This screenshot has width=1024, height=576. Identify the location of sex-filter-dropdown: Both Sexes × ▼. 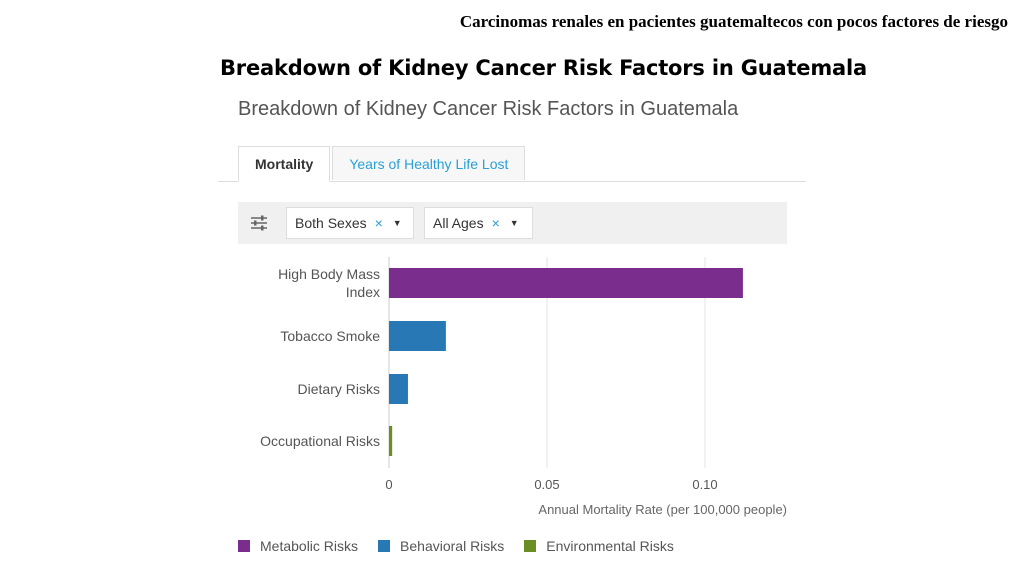
(350, 223).